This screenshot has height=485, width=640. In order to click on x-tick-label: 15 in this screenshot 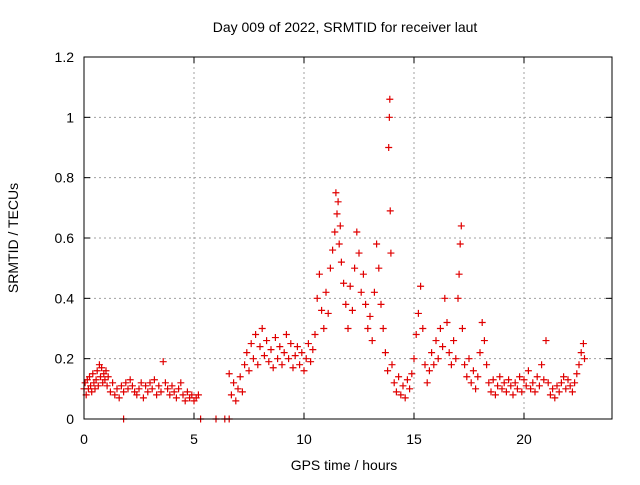, I will do `click(414, 439)`.